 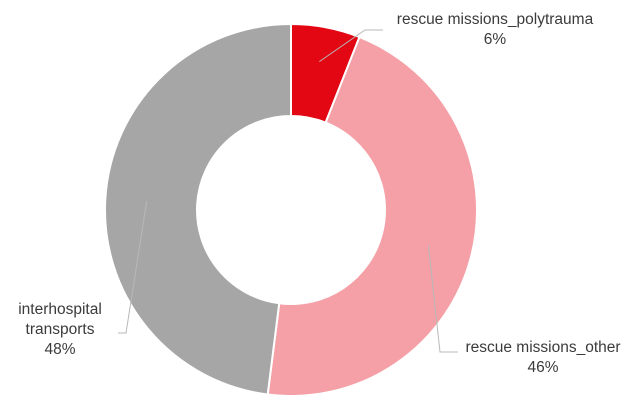 I want to click on leader-line-polytrauma, so click(x=351, y=46).